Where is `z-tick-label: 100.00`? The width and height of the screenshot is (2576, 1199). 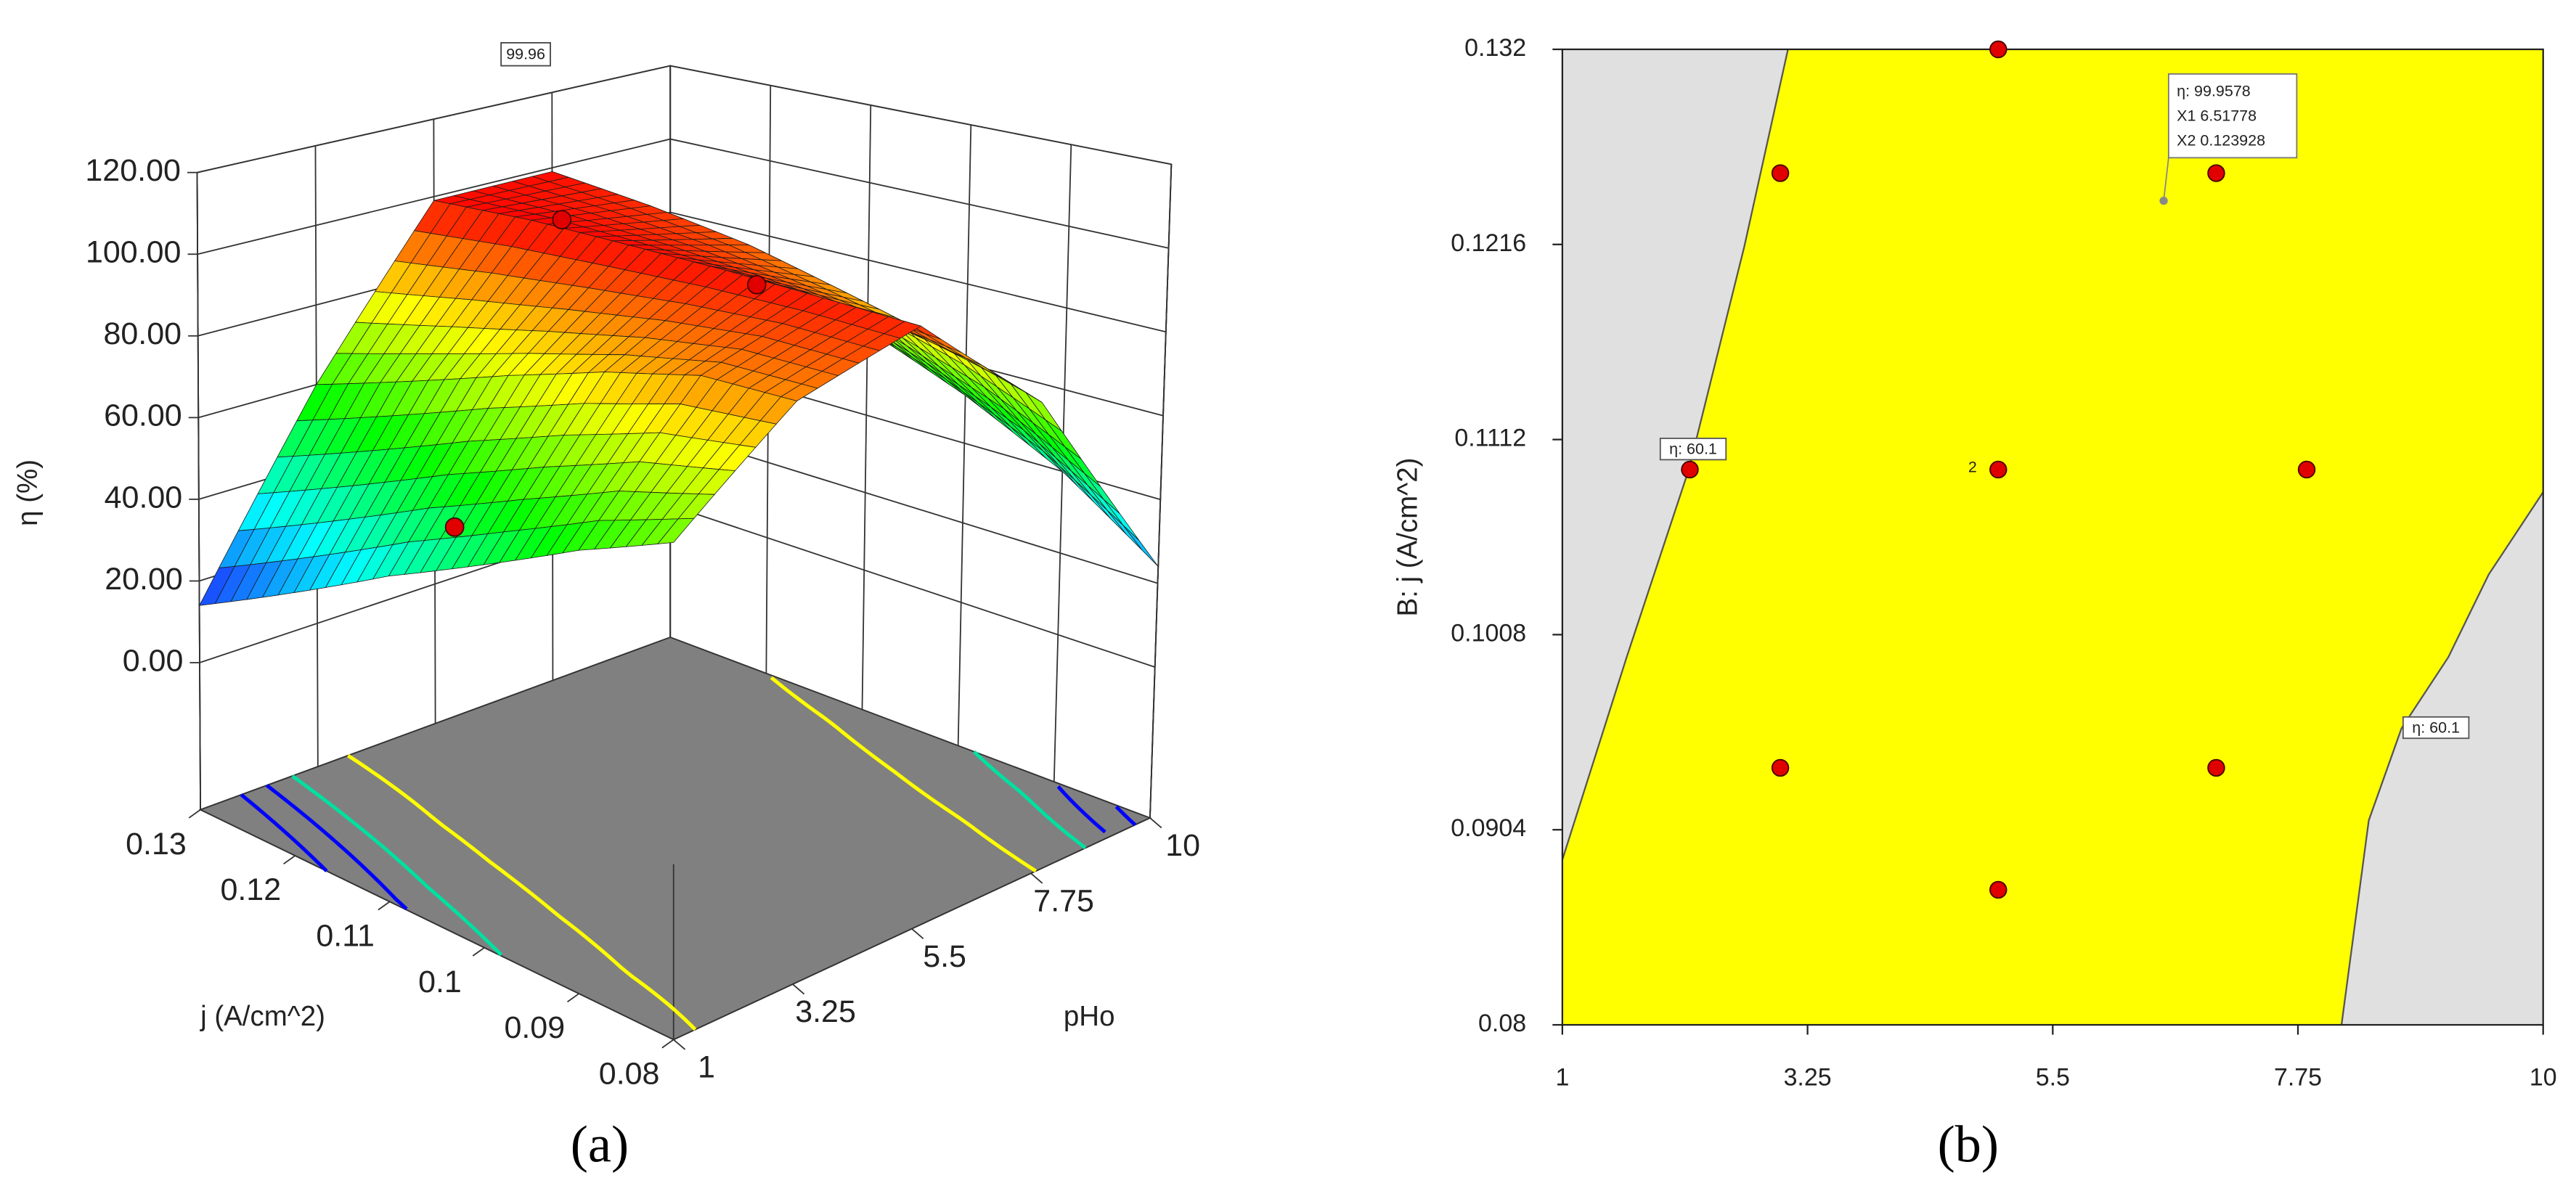
z-tick-label: 100.00 is located at coordinates (133, 252).